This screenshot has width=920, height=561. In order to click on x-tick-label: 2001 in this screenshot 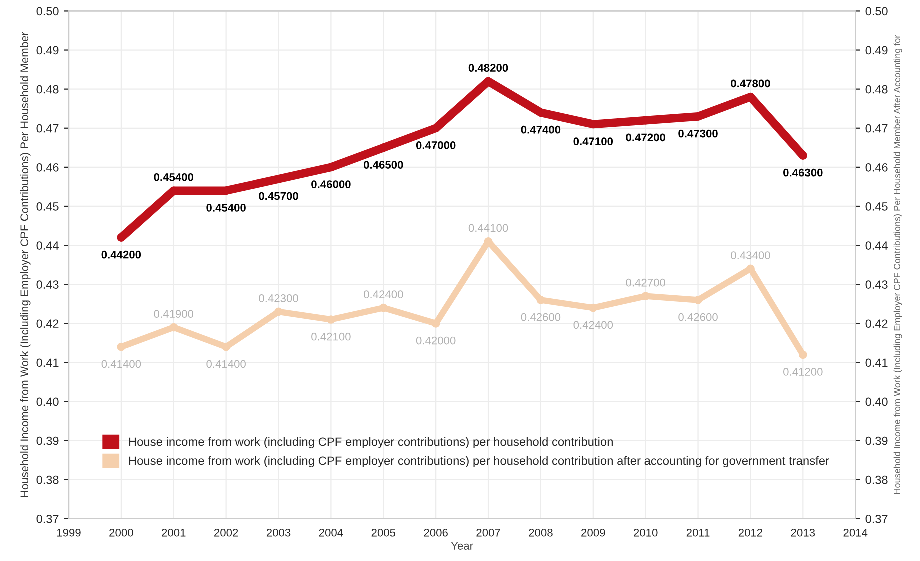, I will do `click(174, 532)`.